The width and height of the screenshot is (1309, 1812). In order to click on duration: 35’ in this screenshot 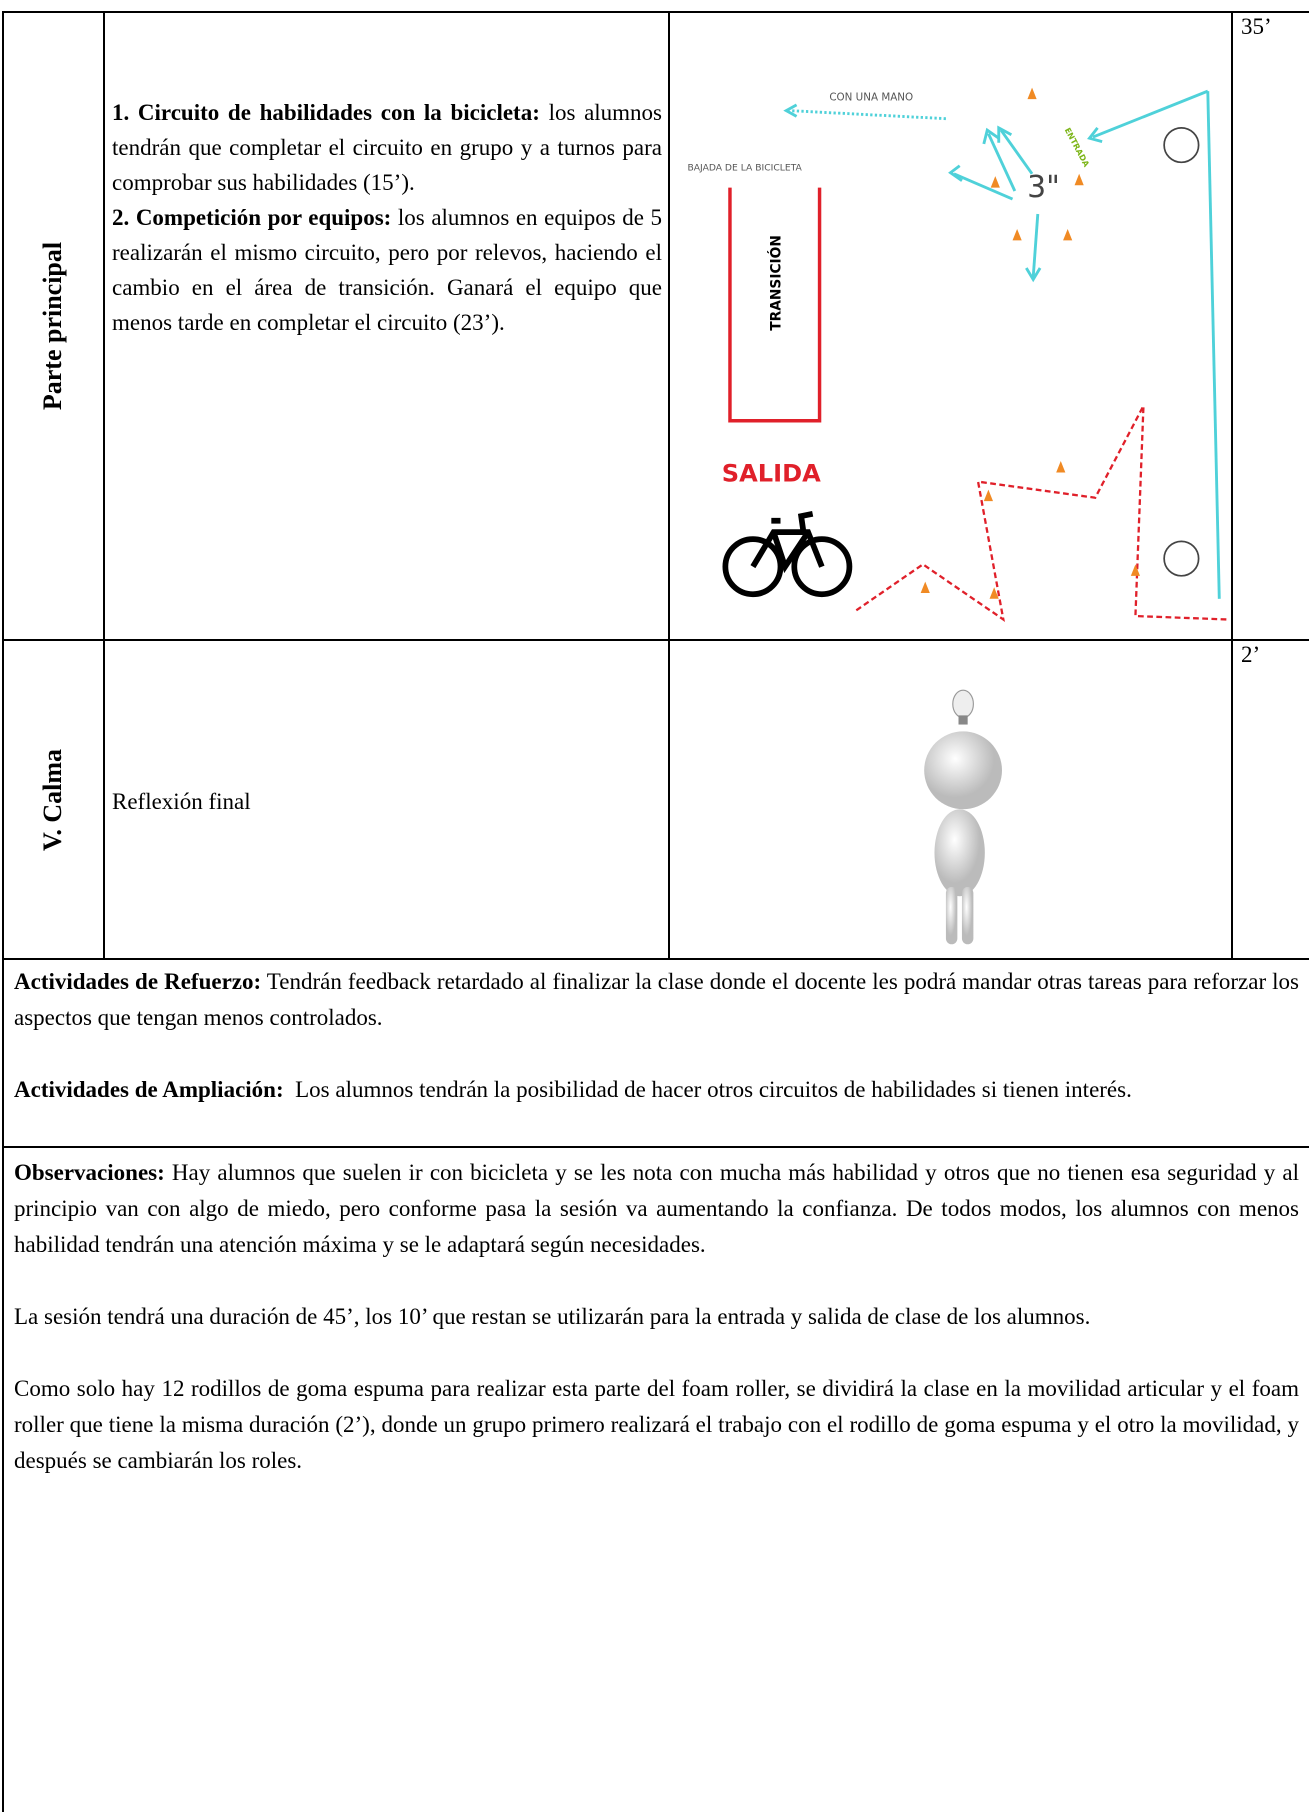, I will do `click(1256, 26)`.